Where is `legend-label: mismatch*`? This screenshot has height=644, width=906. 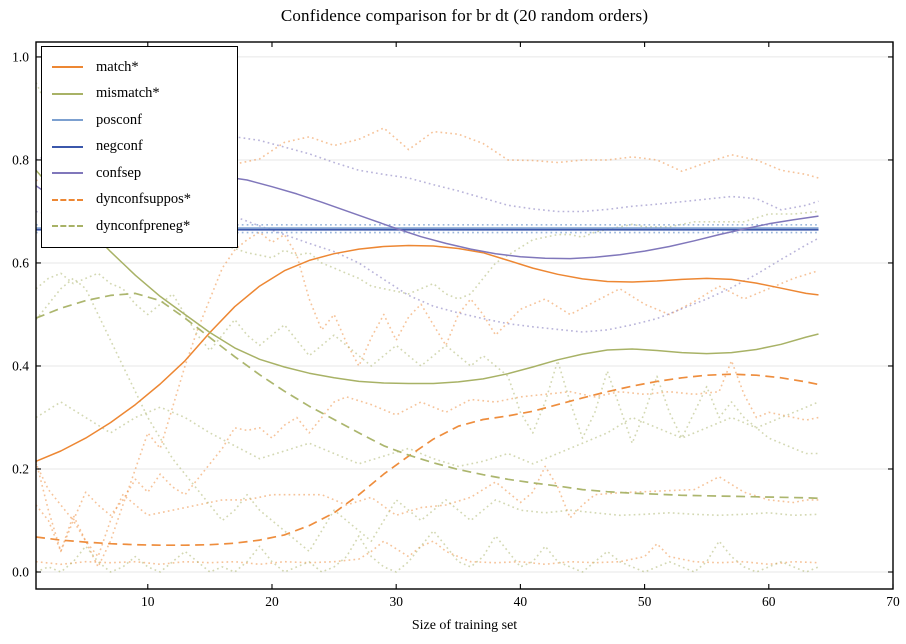
legend-label: mismatch* is located at coordinates (128, 93).